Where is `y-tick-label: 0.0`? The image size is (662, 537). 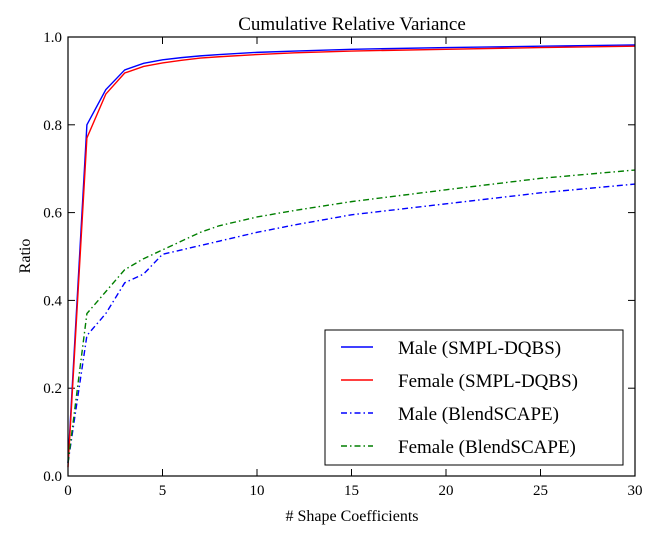 y-tick-label: 0.0 is located at coordinates (52, 477).